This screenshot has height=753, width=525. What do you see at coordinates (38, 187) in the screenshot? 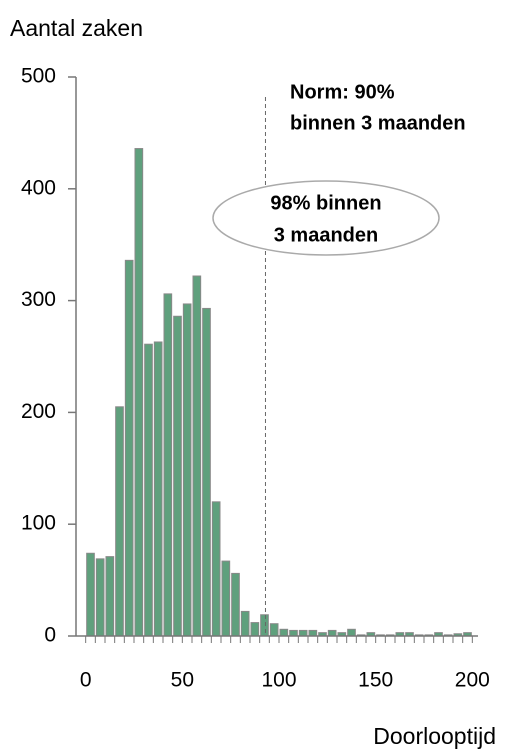
I see `y-tick-label: 400` at bounding box center [38, 187].